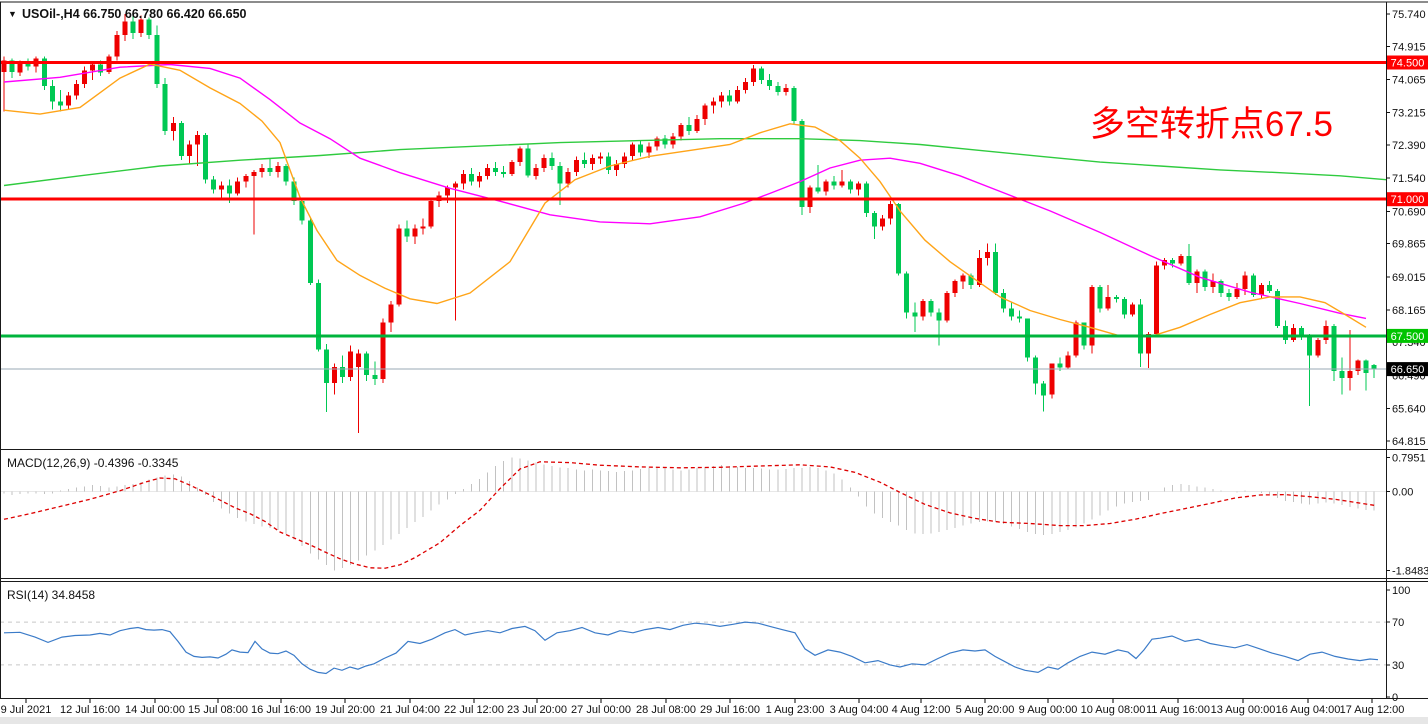 This screenshot has height=724, width=1428. What do you see at coordinates (1308, 710) in the screenshot?
I see `time-axis-label: 16 Aug 04:00` at bounding box center [1308, 710].